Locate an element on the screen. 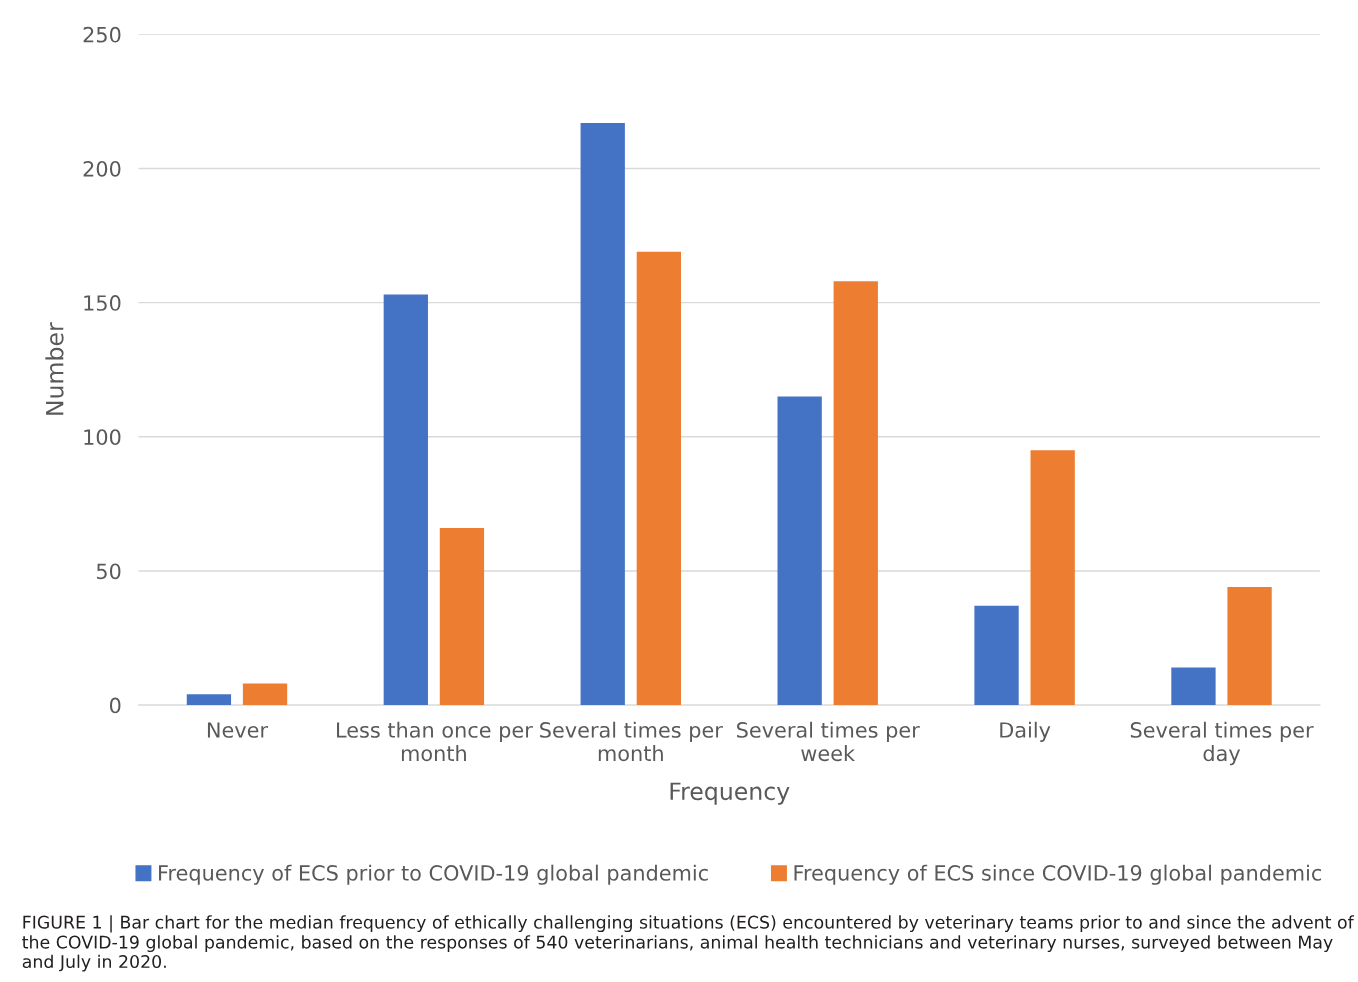 Image resolution: width=1358 pixels, height=982 pixels. y-tick-label: 150 is located at coordinates (102, 303).